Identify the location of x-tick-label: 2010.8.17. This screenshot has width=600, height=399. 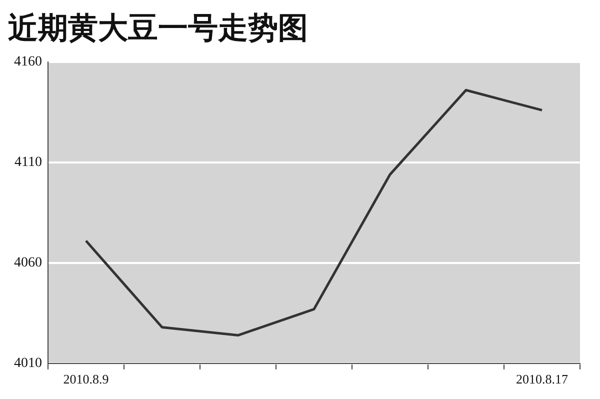
(542, 379).